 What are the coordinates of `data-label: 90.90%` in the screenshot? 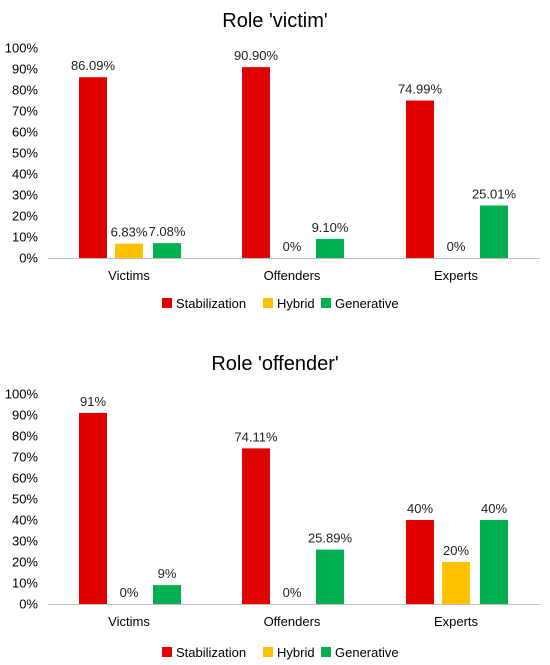 It's located at (256, 55).